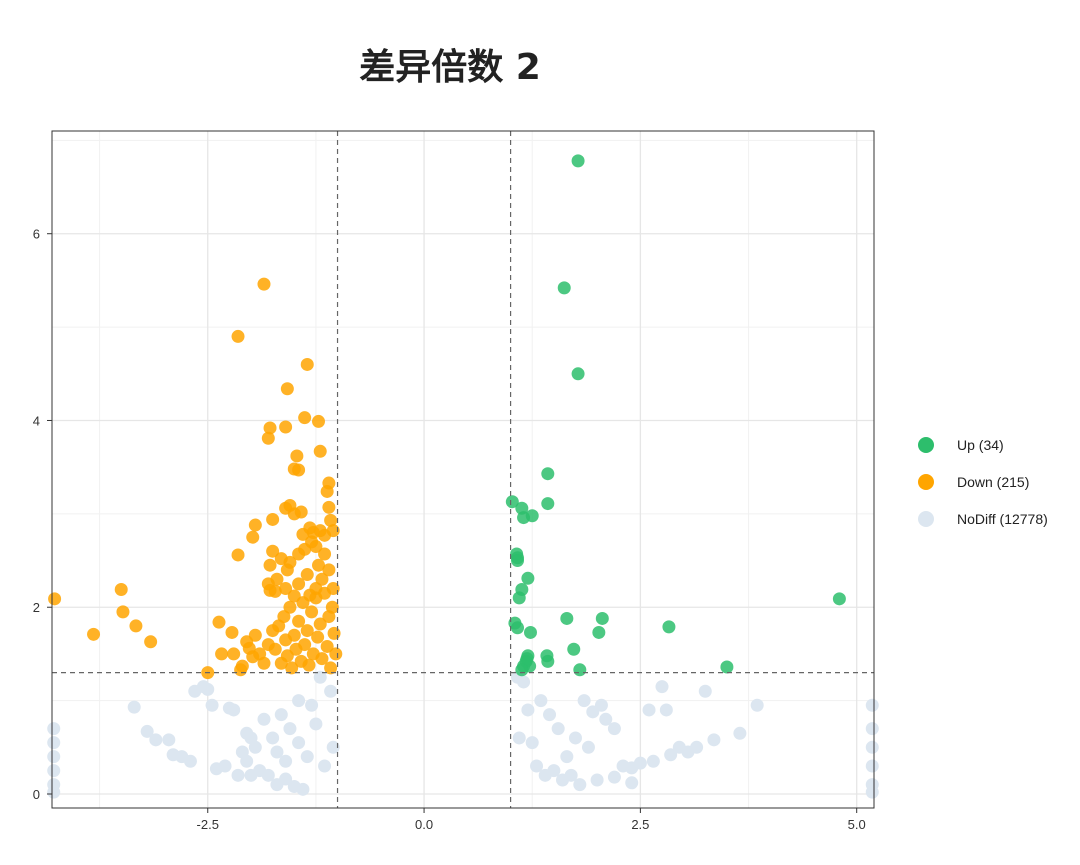 The image size is (1080, 865). Describe the element at coordinates (208, 824) in the screenshot. I see `x-tick-label: -2.5` at that location.